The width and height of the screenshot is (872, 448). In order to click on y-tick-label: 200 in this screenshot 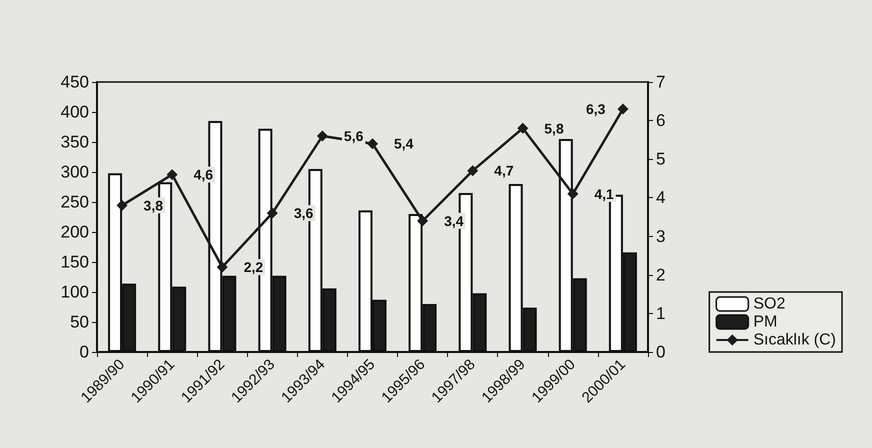, I will do `click(74, 232)`.